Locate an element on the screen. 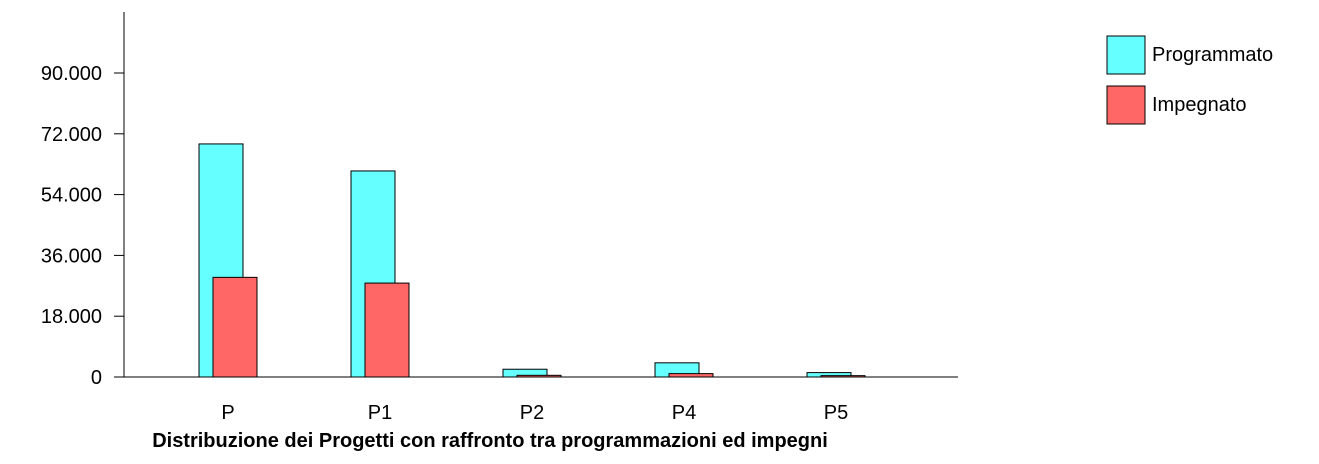 The width and height of the screenshot is (1319, 464). bar-impegnato-p is located at coordinates (235, 327).